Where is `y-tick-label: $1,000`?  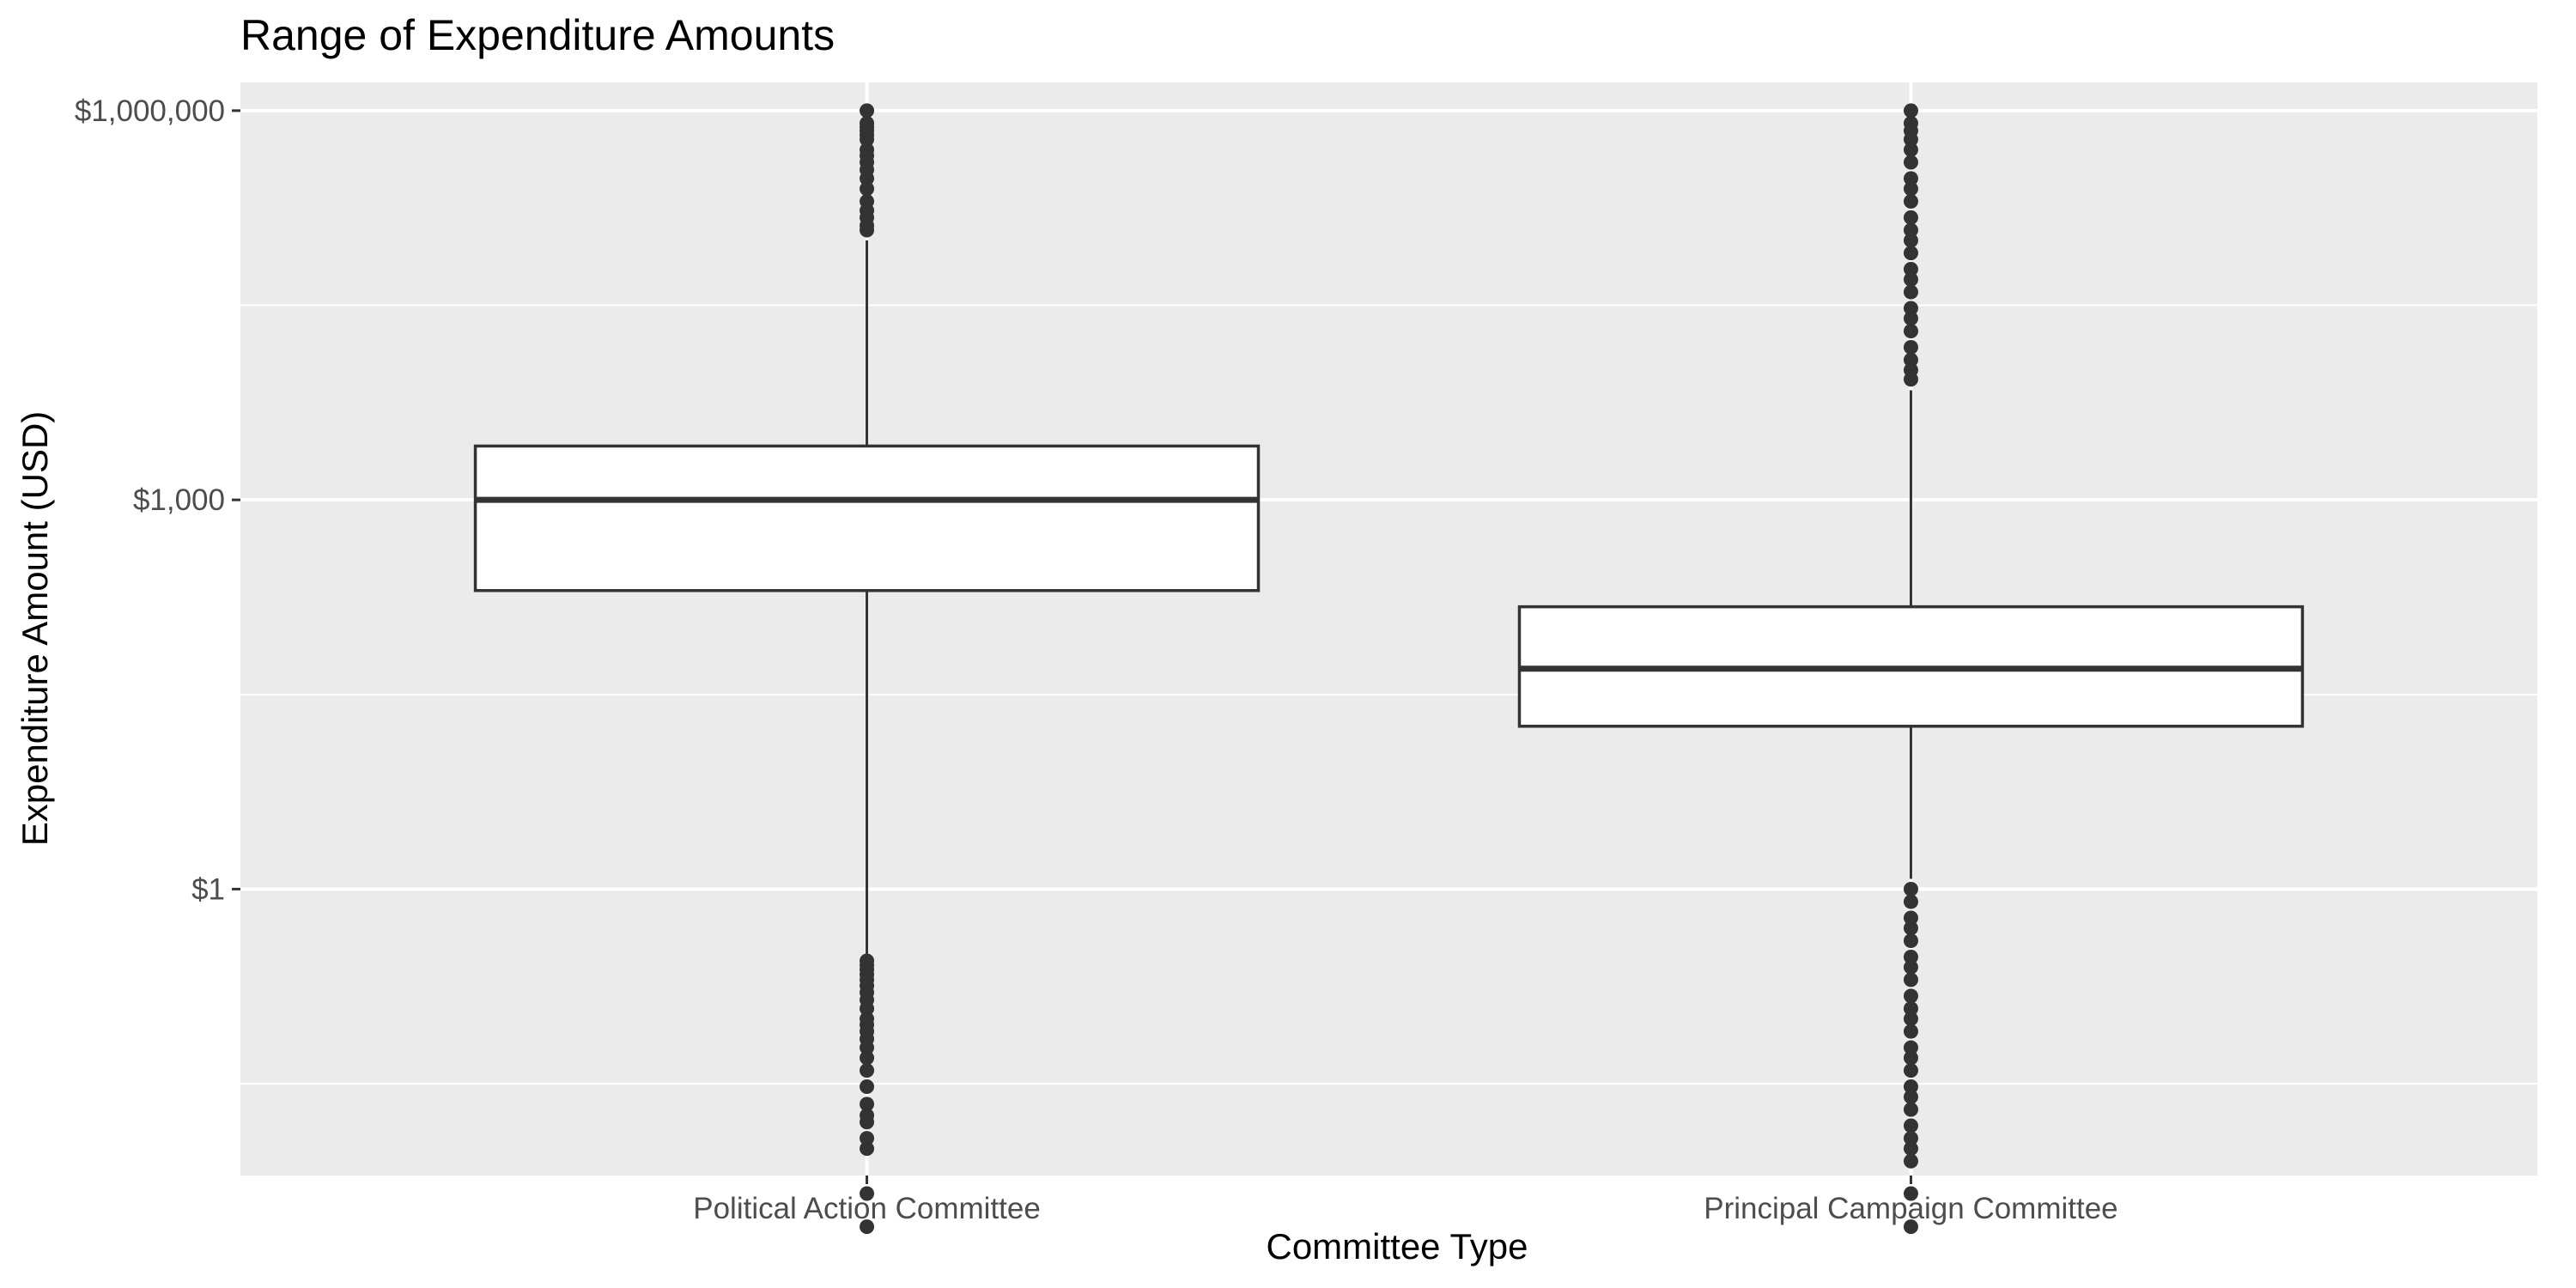
y-tick-label: $1,000 is located at coordinates (179, 500).